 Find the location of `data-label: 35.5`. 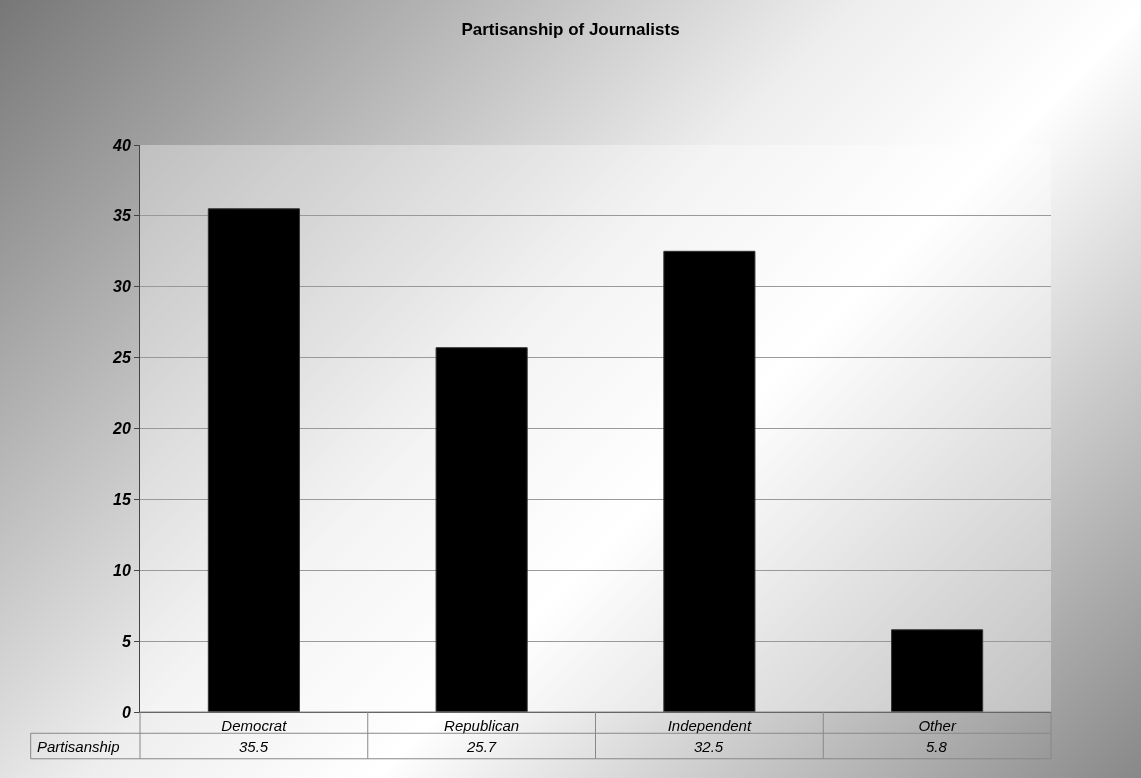

data-label: 35.5 is located at coordinates (254, 746).